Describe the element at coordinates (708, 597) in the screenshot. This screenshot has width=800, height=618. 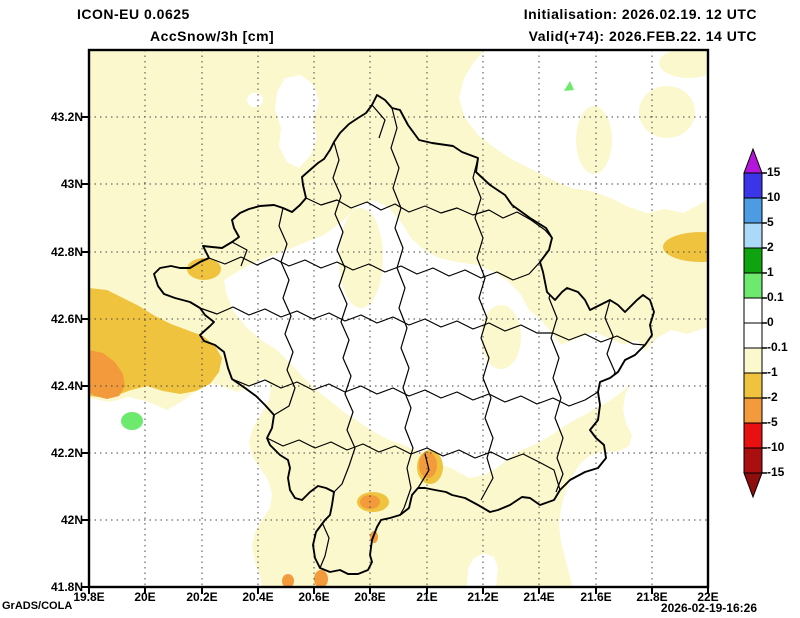
I see `x-tick-22e: 22E` at that location.